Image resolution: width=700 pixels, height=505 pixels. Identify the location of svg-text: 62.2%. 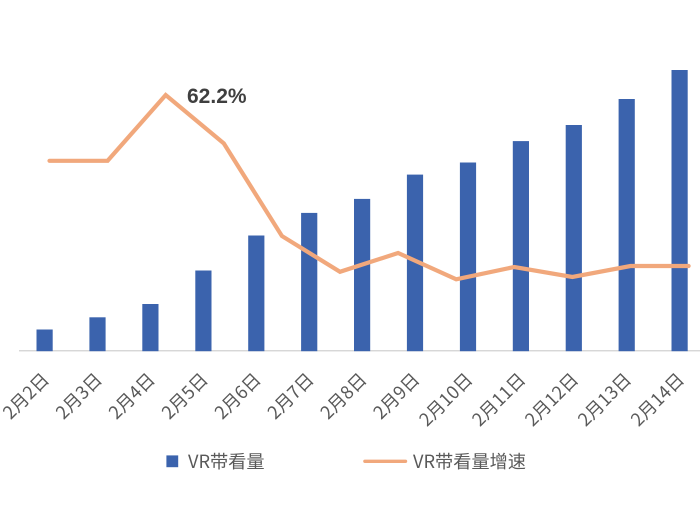
(217, 96).